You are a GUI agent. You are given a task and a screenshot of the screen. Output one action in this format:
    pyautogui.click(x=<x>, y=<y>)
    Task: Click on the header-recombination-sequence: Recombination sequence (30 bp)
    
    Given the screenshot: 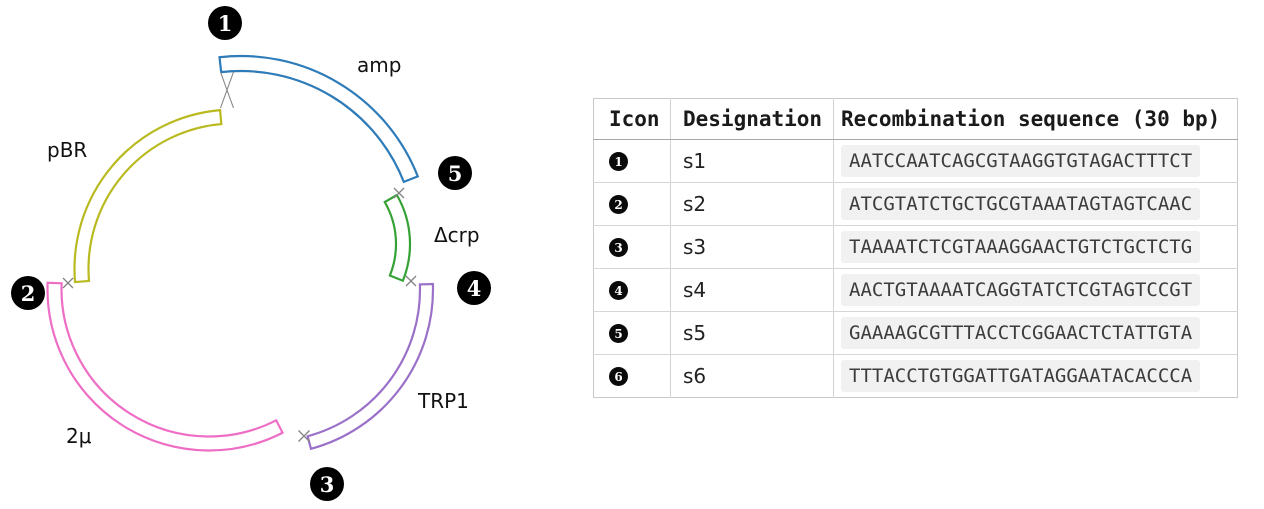 What is the action you would take?
    pyautogui.click(x=1035, y=119)
    